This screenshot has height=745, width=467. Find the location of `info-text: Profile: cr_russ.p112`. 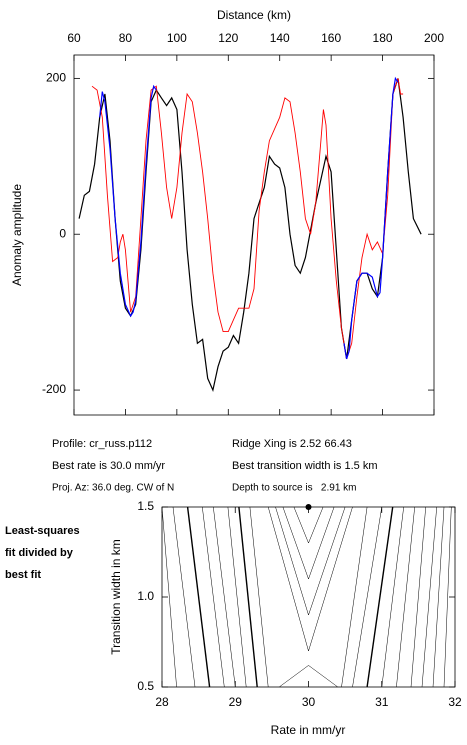

info-text: Profile: cr_russ.p112 is located at coordinates (102, 444).